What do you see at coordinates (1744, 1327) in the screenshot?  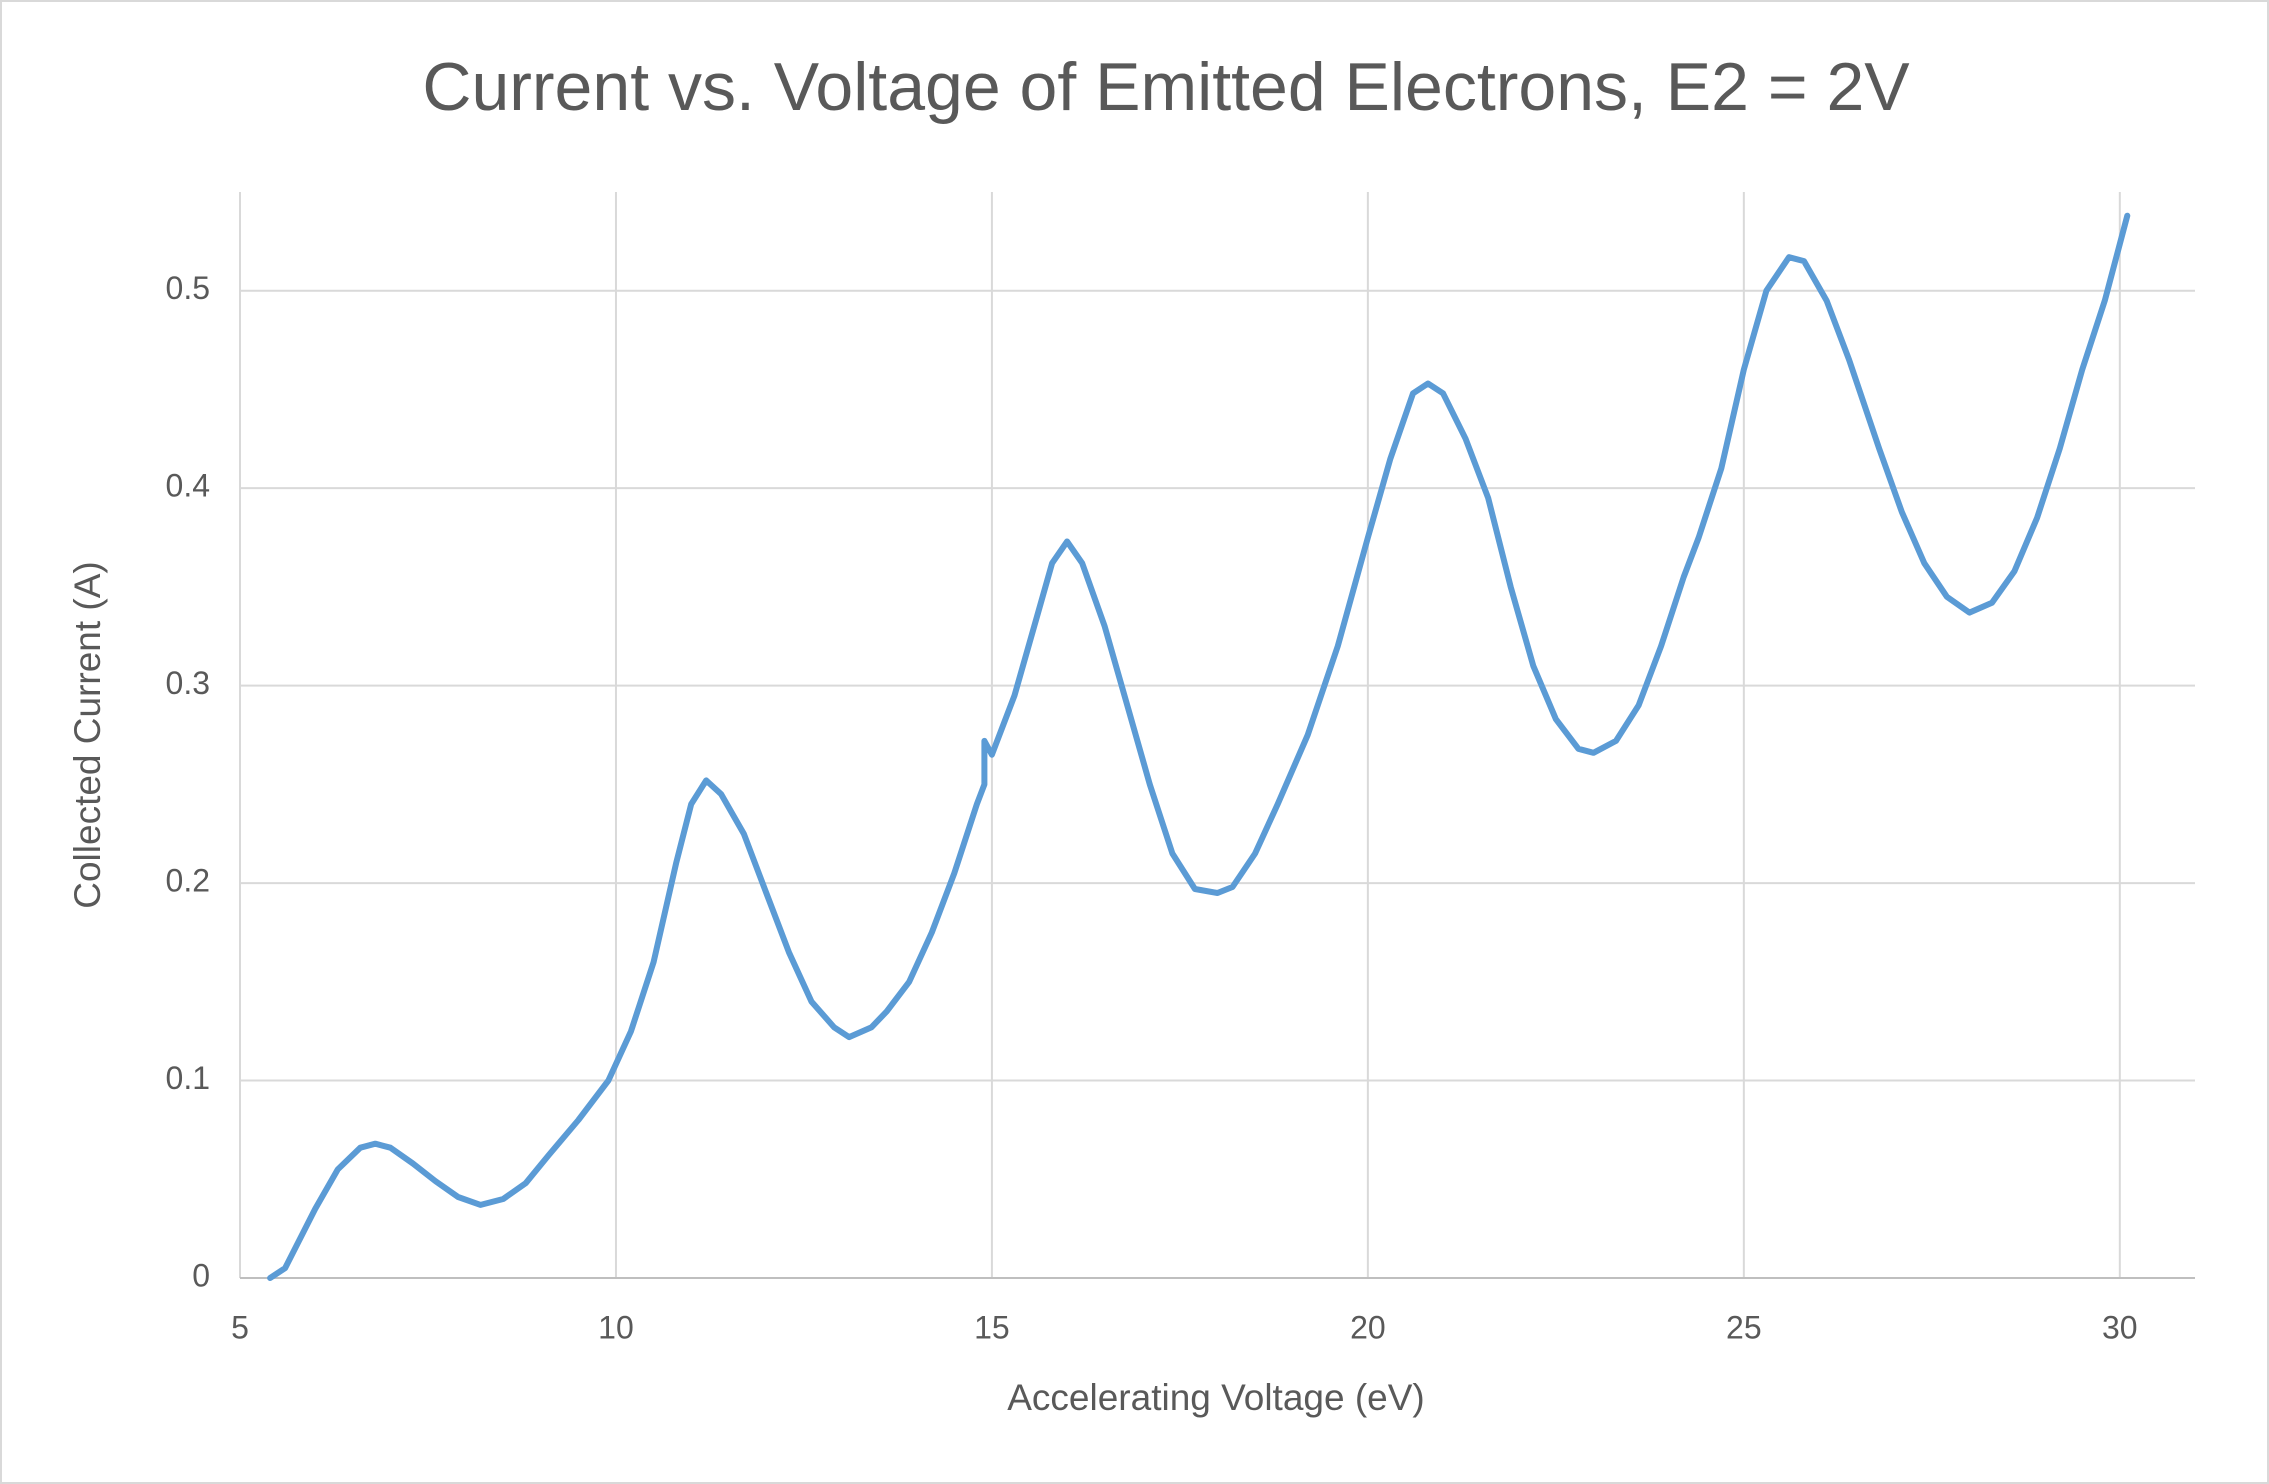 I see `x-tick-label: 25` at bounding box center [1744, 1327].